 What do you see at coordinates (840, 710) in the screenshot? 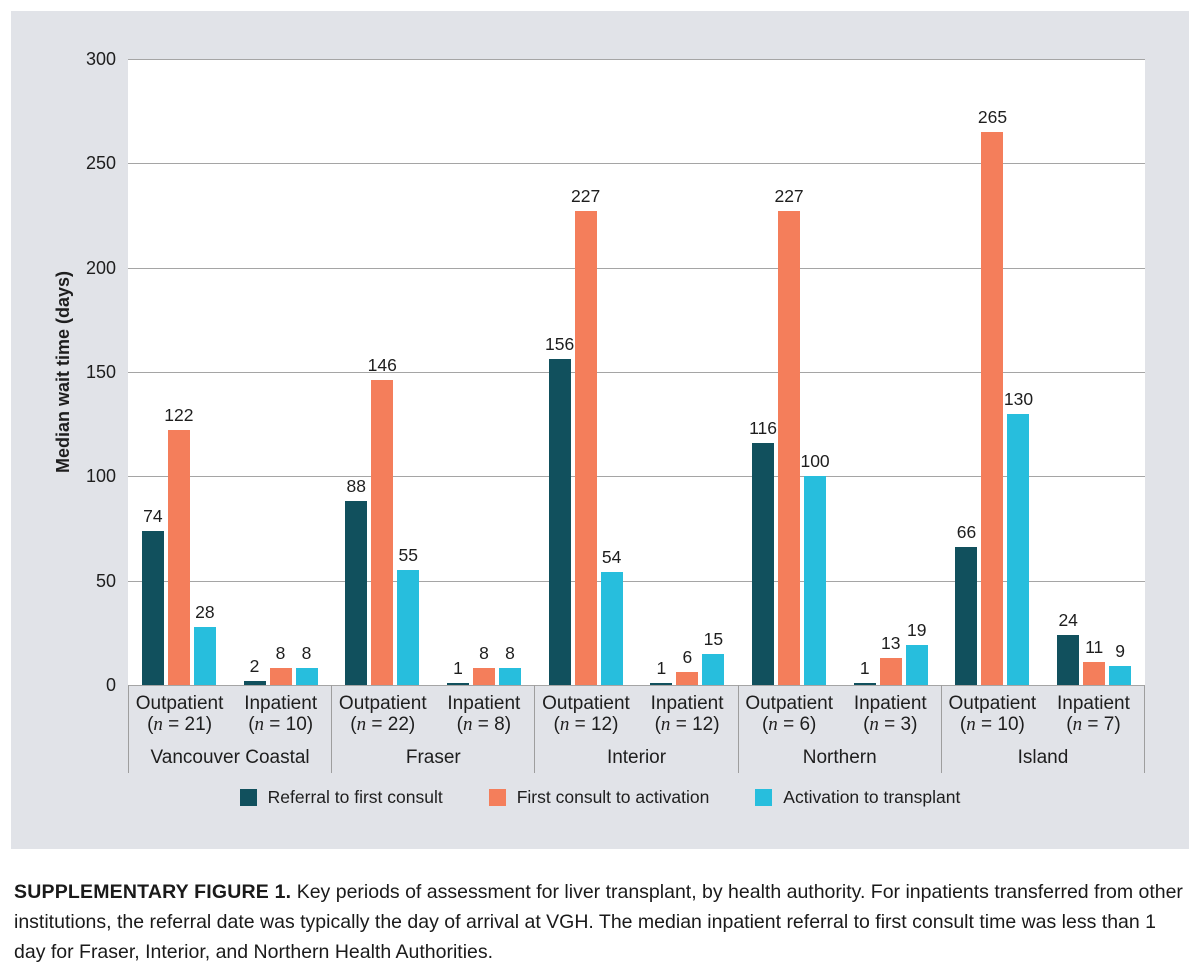
I see `subgroup-labels-row: Outpatient (n = 6) Inpatient (n = 3)` at bounding box center [840, 710].